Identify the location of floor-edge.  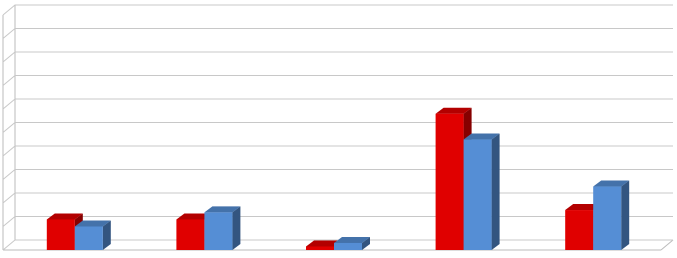
(667, 245).